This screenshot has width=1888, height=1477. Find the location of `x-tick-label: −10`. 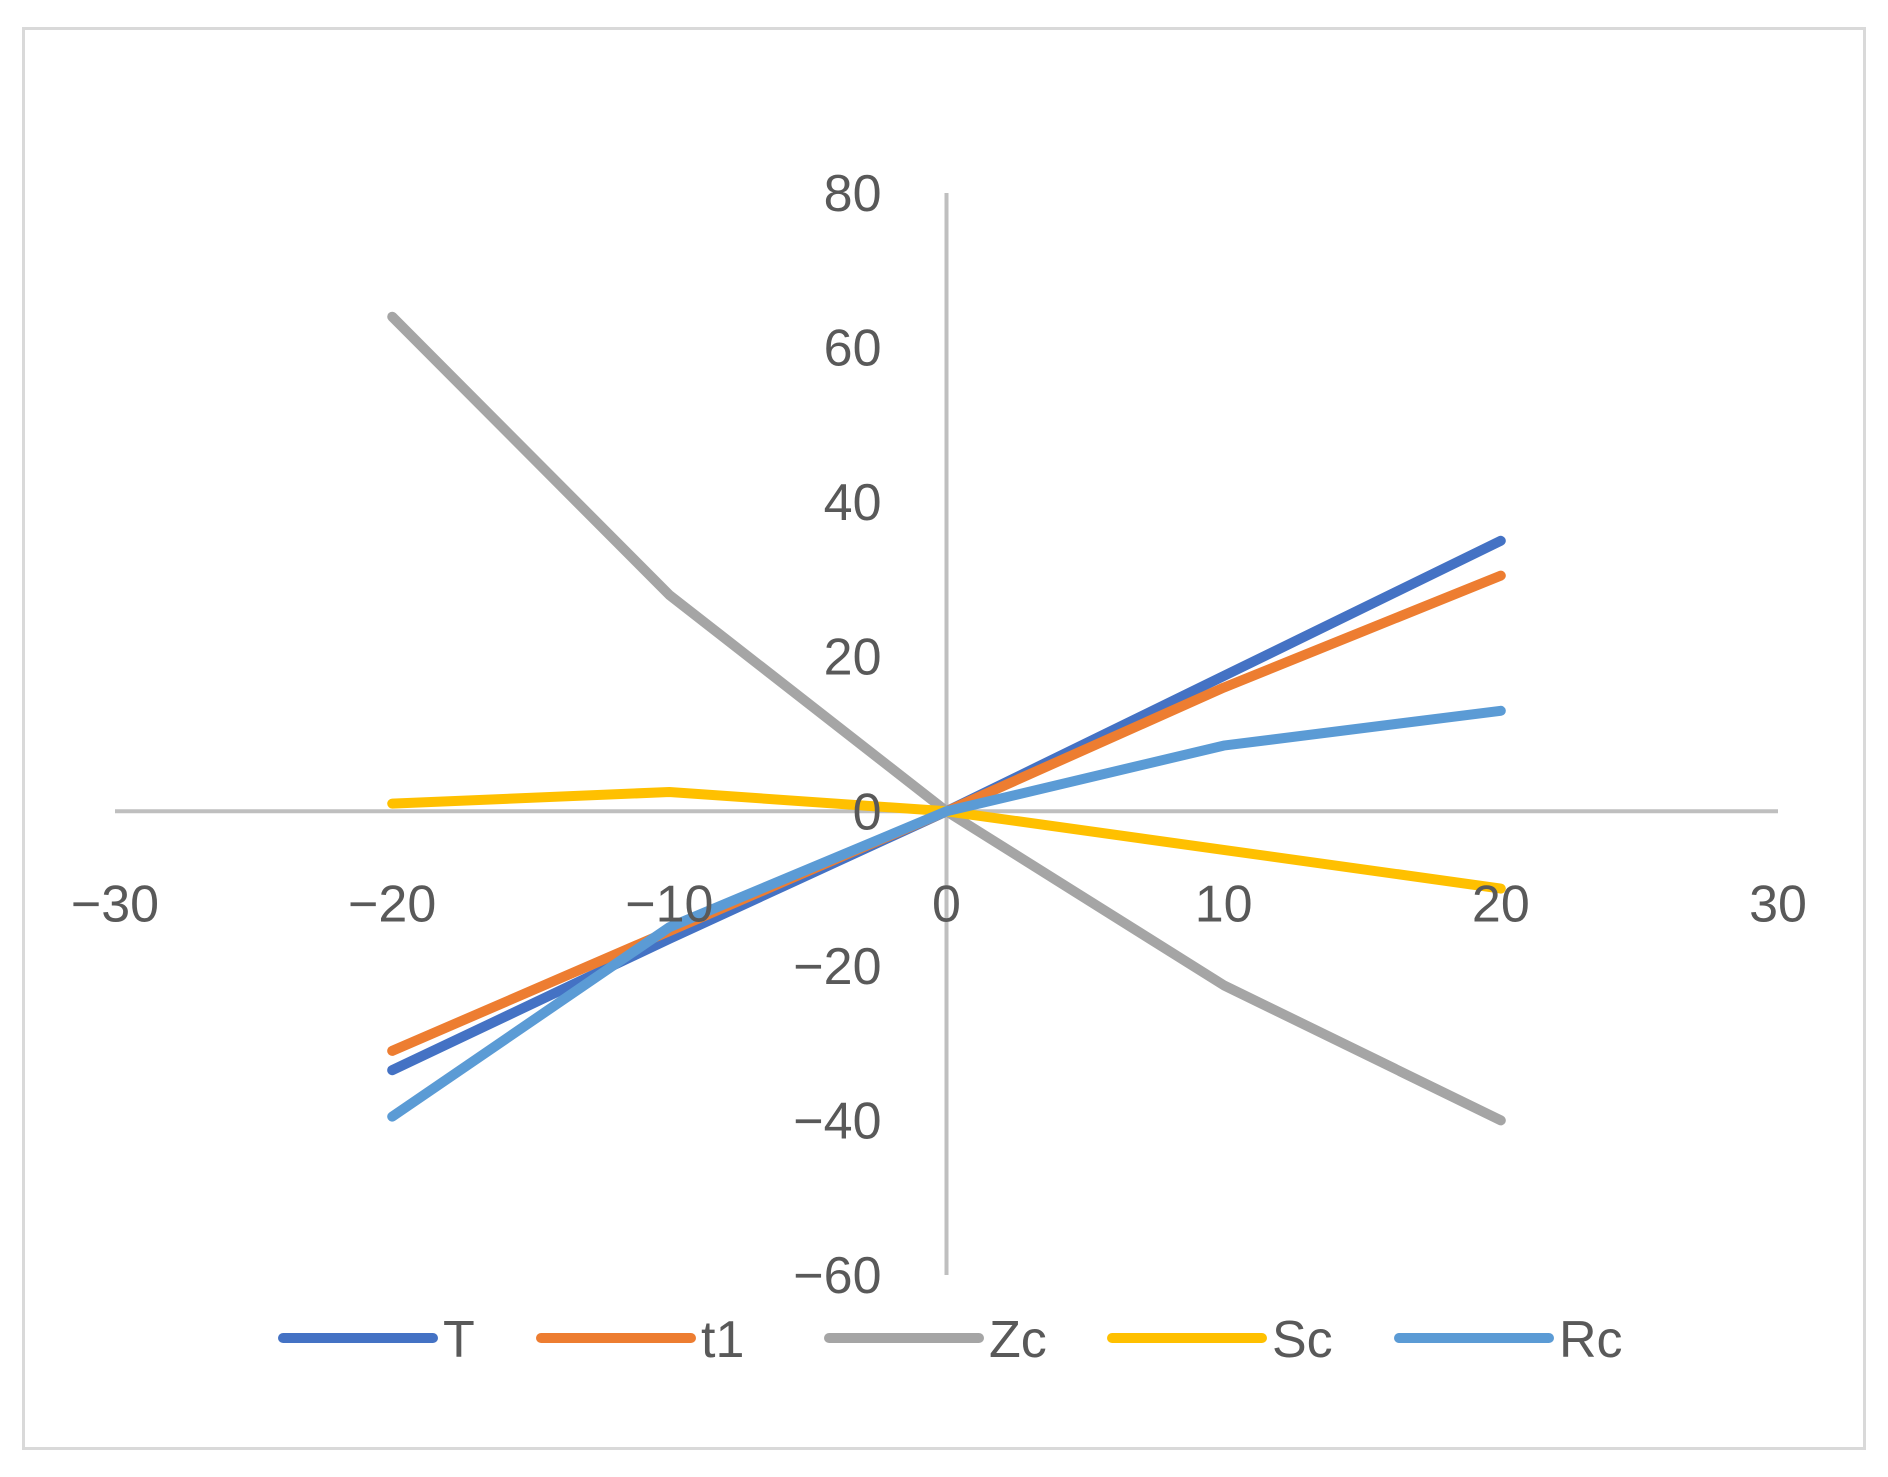

x-tick-label: −10 is located at coordinates (669, 904).